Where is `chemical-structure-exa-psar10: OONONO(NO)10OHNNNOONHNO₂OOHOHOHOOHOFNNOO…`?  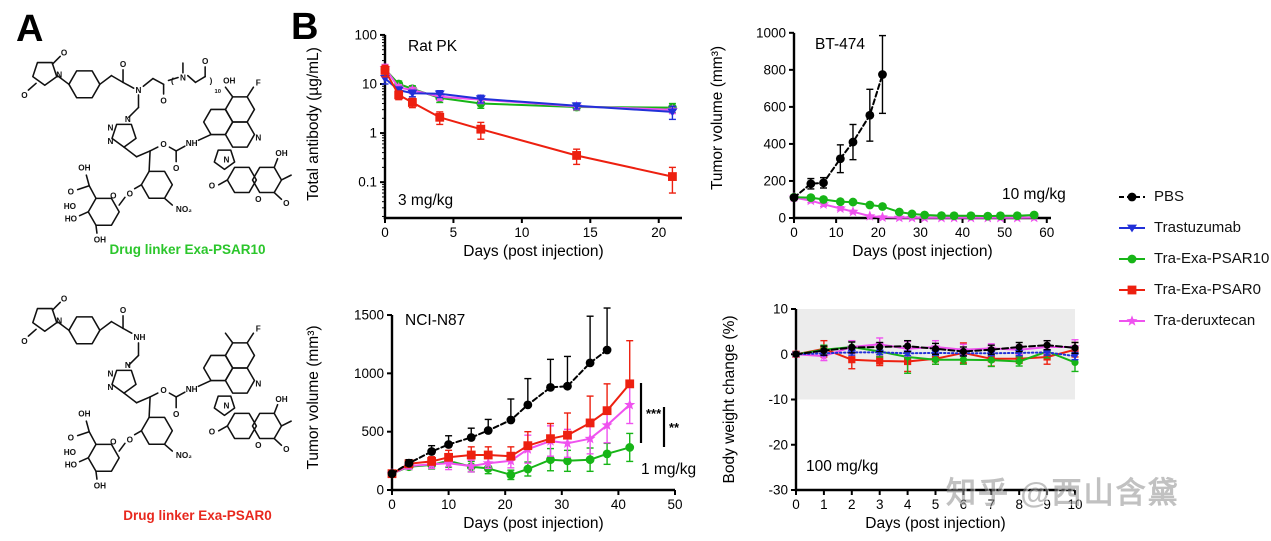
chemical-structure-exa-psar10: OONONO(NO)10OHNNNOONHNO₂OOHOHOHOOHOFNNOO… is located at coordinates (156, 146).